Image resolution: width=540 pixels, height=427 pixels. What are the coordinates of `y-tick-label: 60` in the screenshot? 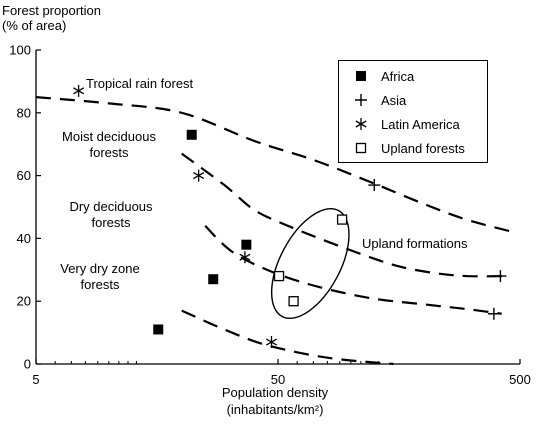 It's located at (24, 175).